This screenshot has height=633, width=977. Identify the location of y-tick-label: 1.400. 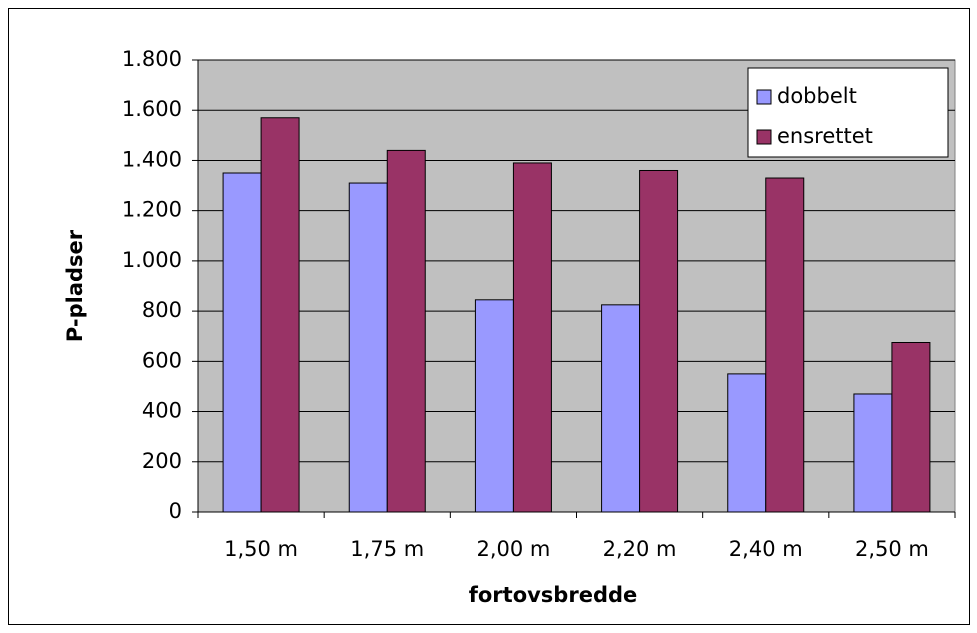
(152, 159).